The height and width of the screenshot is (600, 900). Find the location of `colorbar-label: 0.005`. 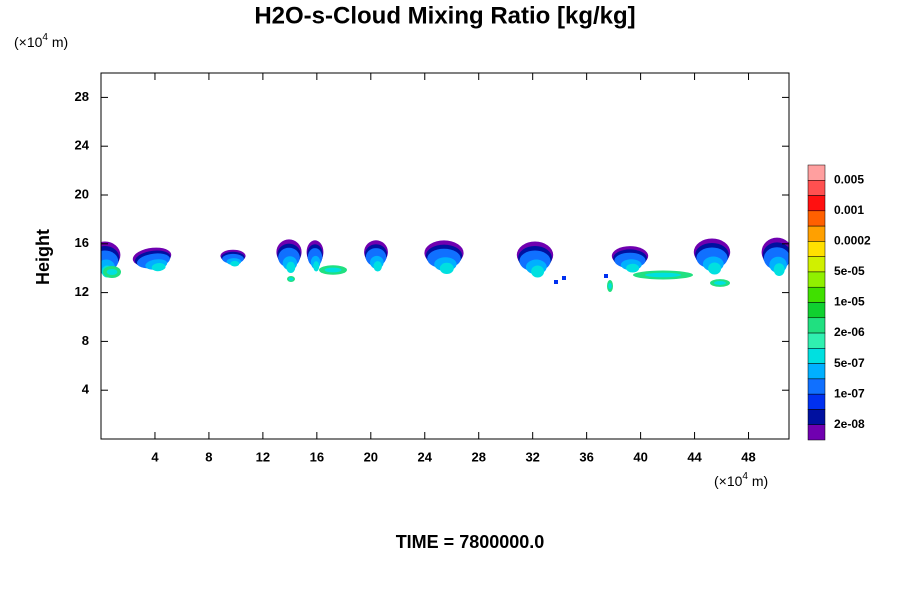

colorbar-label: 0.005 is located at coordinates (849, 179).